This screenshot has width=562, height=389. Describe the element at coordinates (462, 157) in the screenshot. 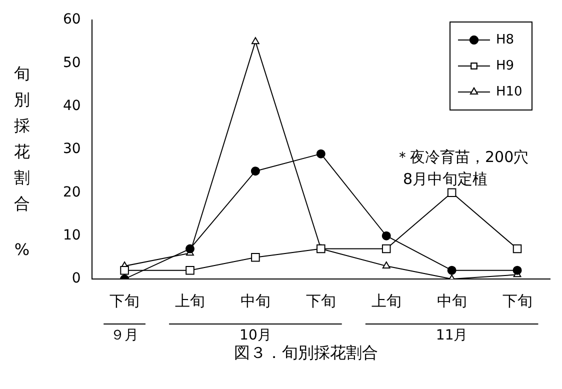

I see `annotation: ＊夜冷育苗，200穴` at that location.